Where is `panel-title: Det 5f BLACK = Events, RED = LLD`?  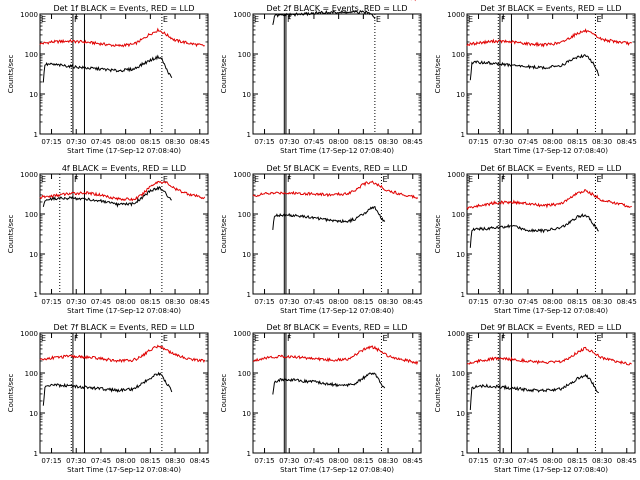 panel-title: Det 5f BLACK = Events, RED = LLD is located at coordinates (336, 168).